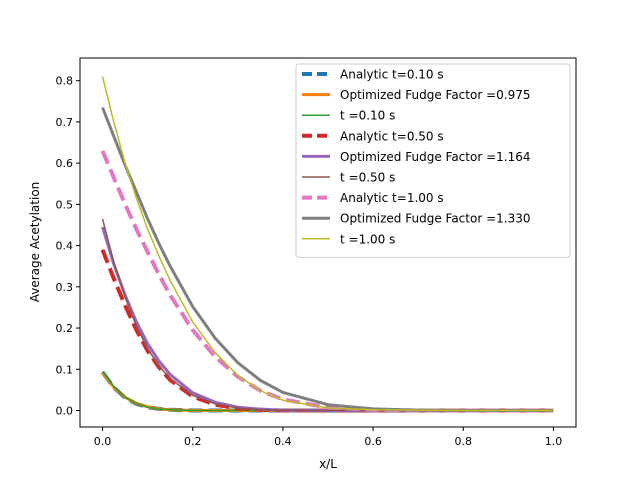  Describe the element at coordinates (554, 441) in the screenshot. I see `x-tick-label: 1.0` at that location.